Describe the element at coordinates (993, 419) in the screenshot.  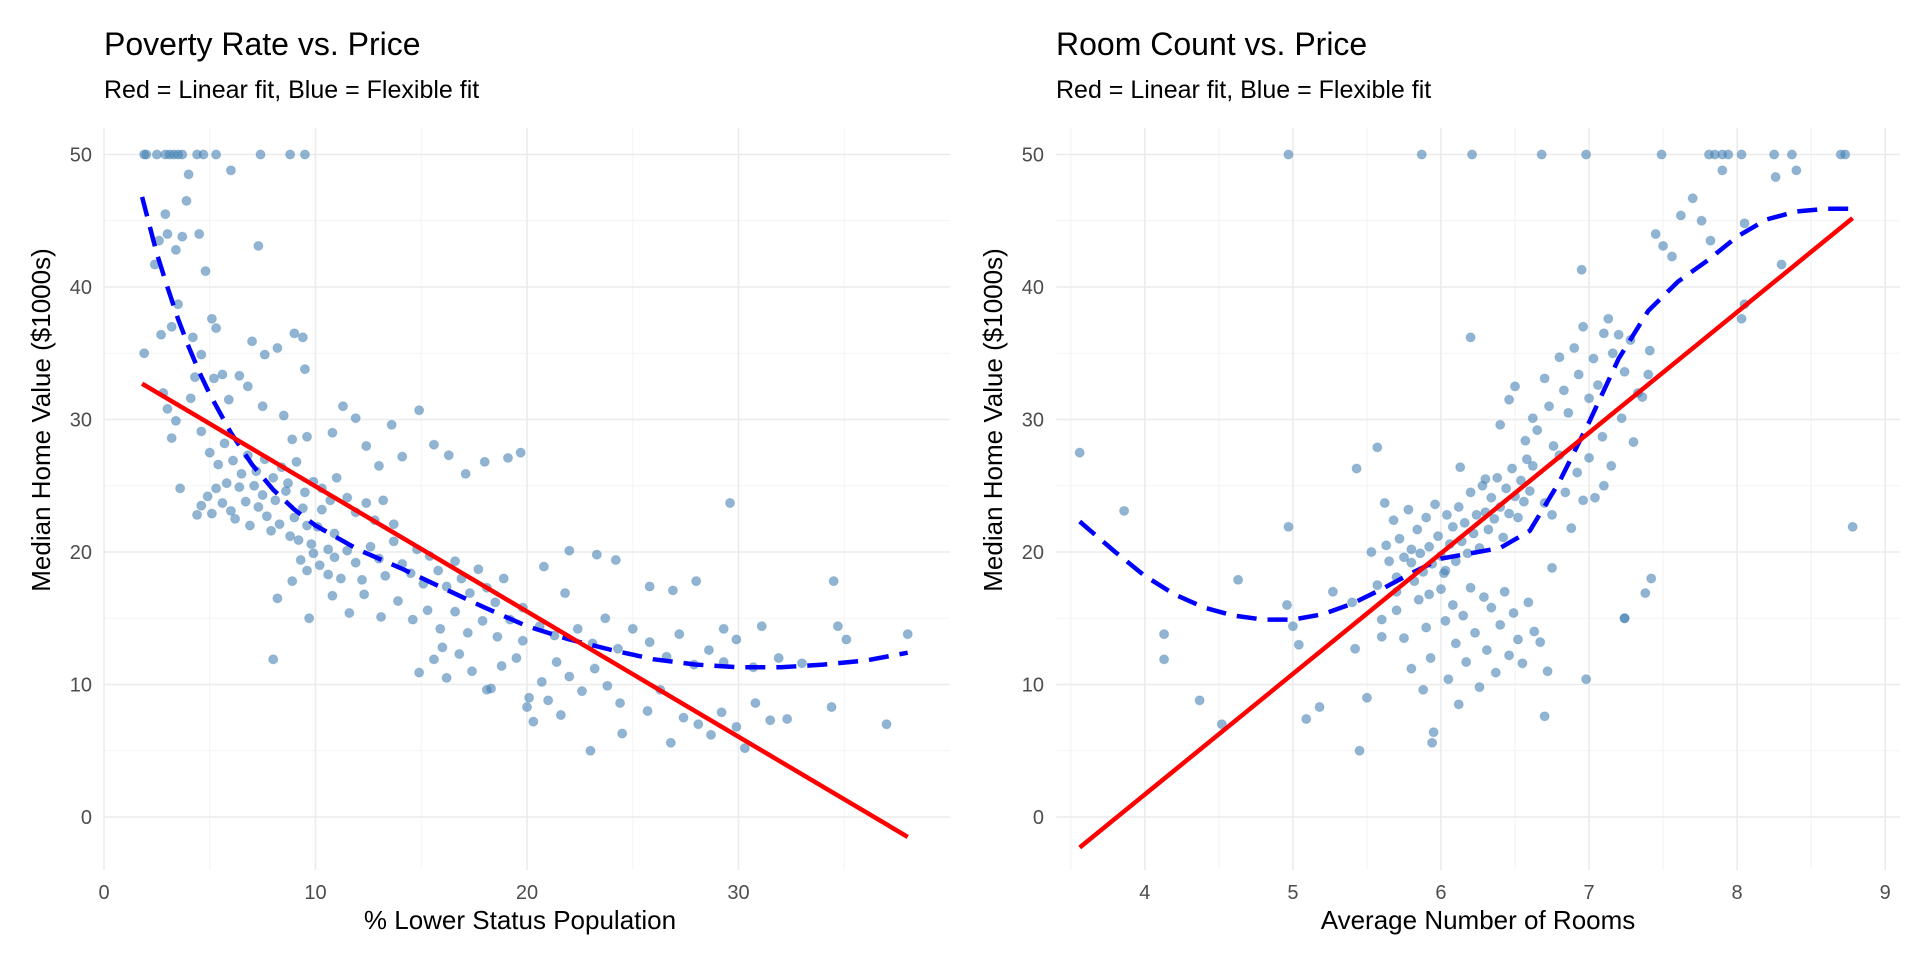
I see `y-axis-title: Median Home Value ($1000s)` at that location.